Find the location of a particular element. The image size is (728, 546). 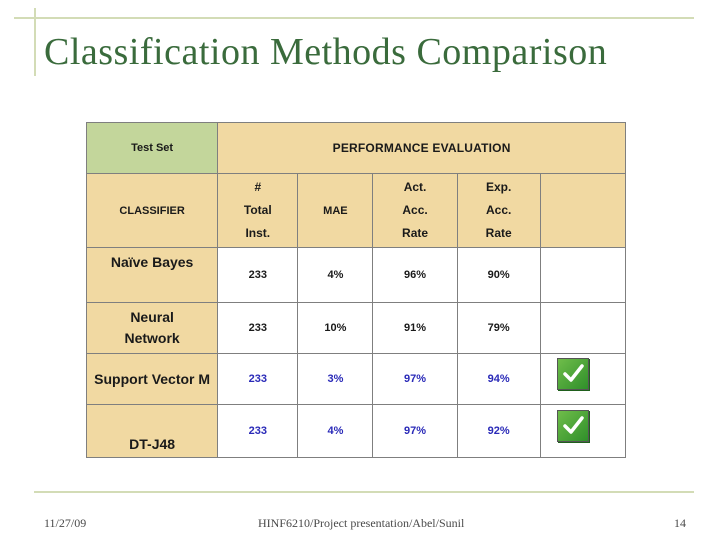

classifier-name: Neural Network is located at coordinates (152, 327).